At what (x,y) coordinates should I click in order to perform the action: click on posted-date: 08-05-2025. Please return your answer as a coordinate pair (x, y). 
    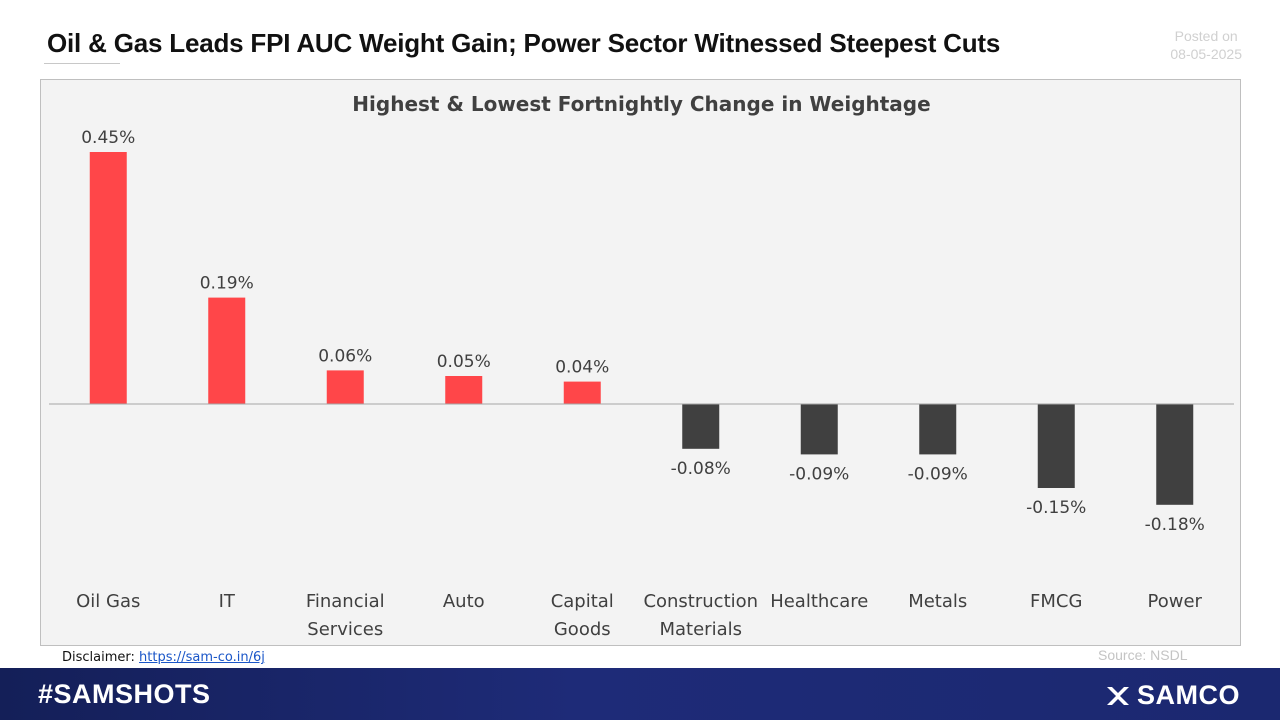
    Looking at the image, I should click on (1206, 54).